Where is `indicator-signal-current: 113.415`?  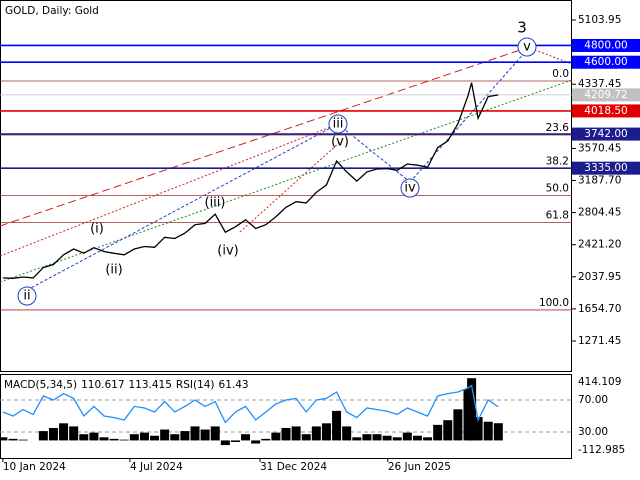 indicator-signal-current: 113.415 is located at coordinates (150, 385).